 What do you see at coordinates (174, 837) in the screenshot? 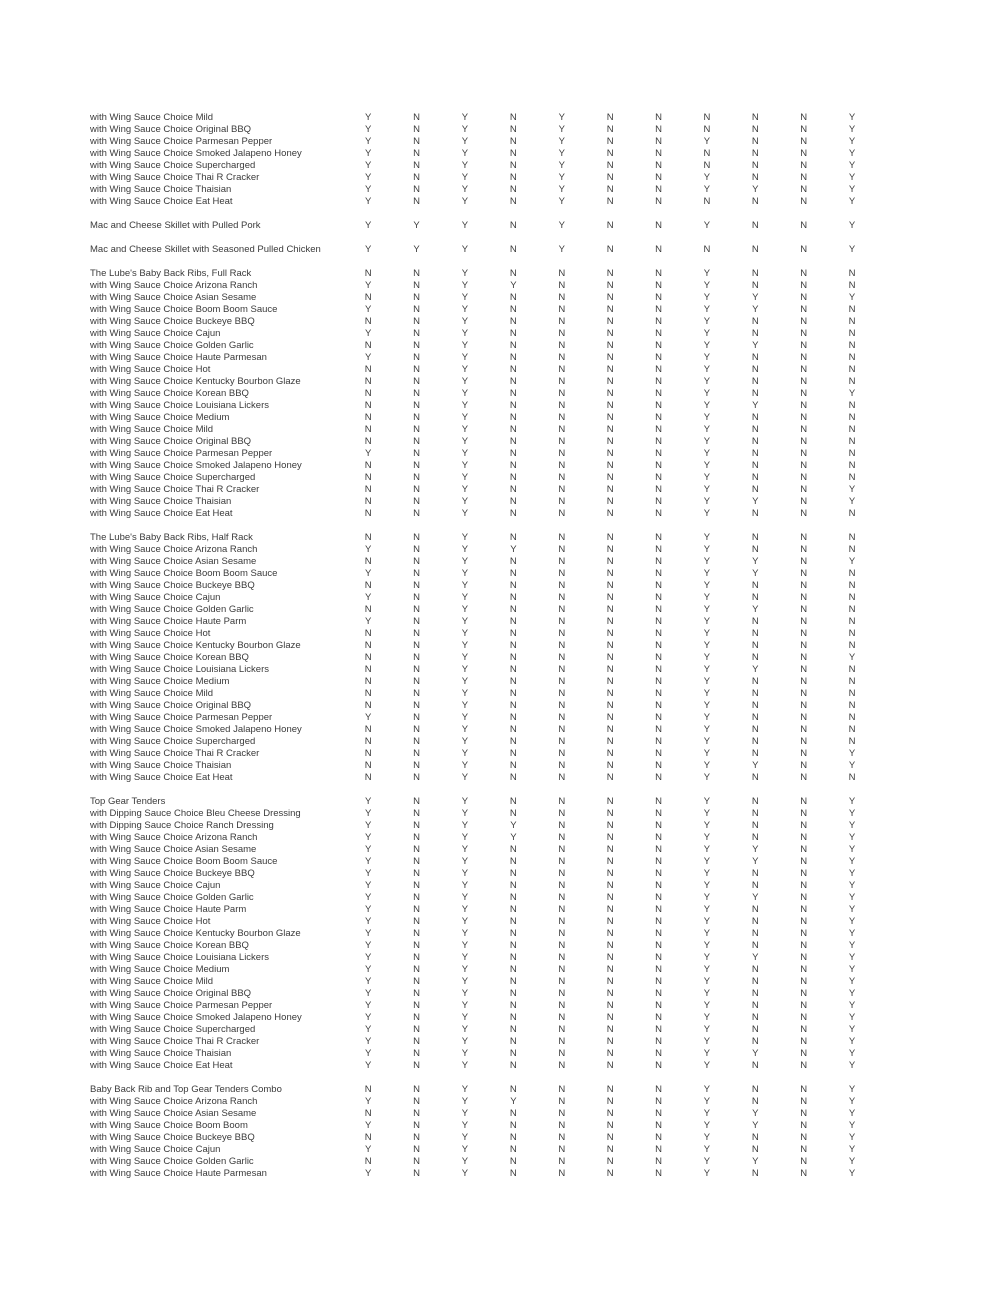
I see `row-label: with Wing Sauce Choice Arizona Ranch` at bounding box center [174, 837].